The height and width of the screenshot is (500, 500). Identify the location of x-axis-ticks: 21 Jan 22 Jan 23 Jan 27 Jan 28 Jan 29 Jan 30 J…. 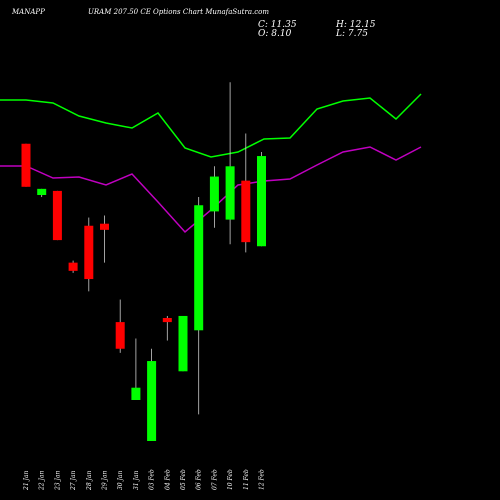
(144, 480).